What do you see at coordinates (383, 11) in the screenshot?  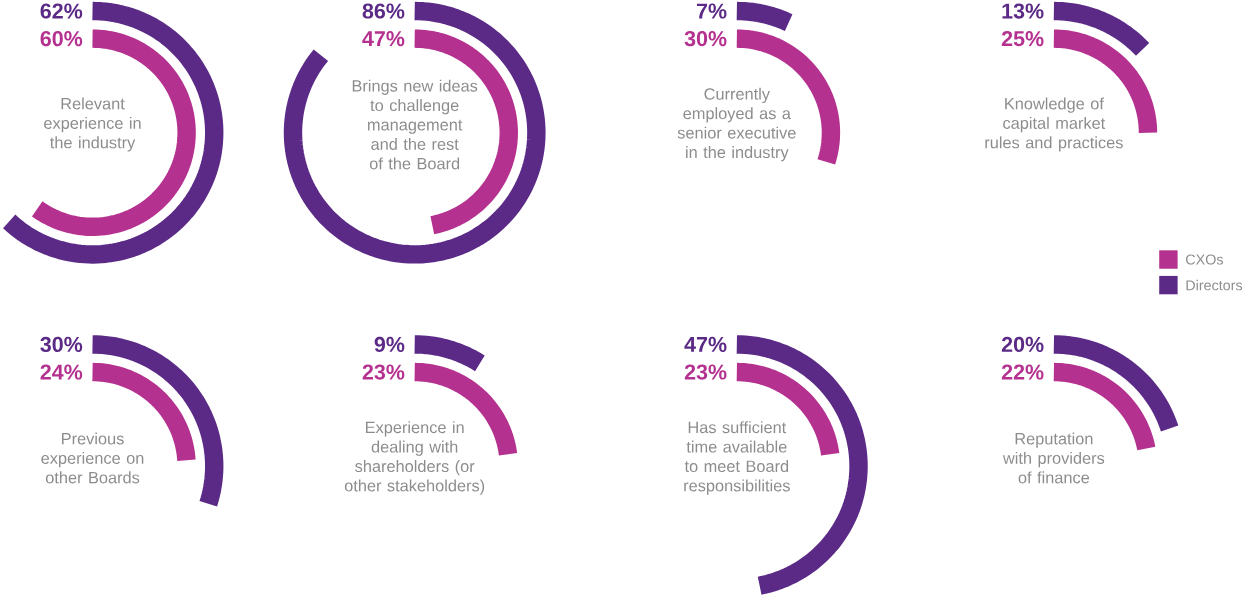 I see `data-label: 86%` at bounding box center [383, 11].